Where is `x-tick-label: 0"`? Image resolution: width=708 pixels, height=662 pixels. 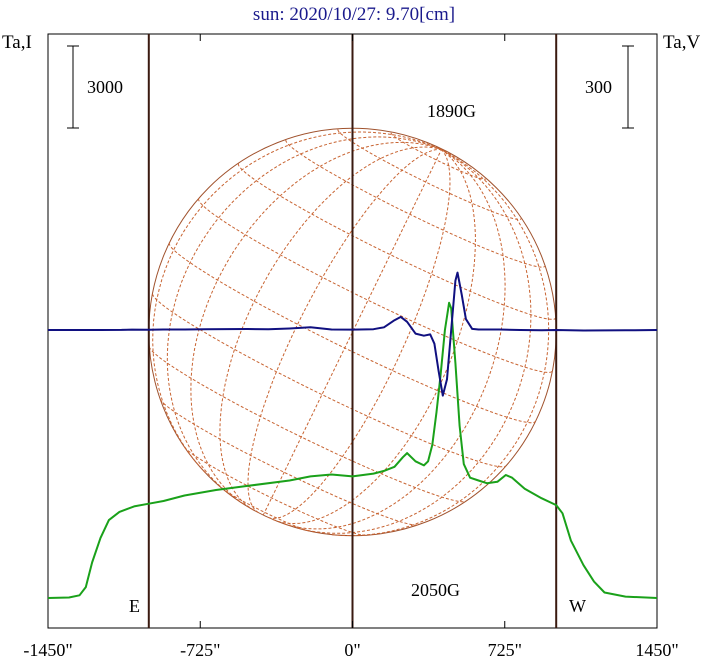
x-tick-label: 0" is located at coordinates (352, 650).